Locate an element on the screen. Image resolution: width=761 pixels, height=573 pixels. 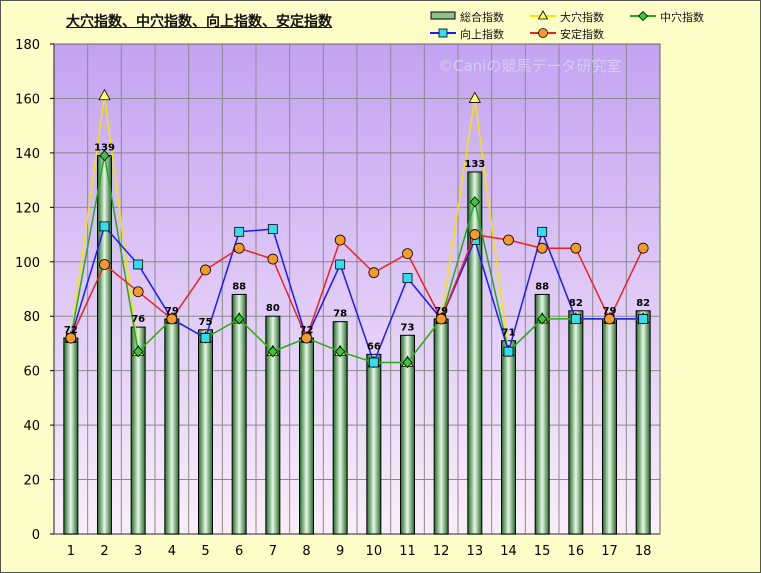
legend-circle-swatch is located at coordinates (543, 33).